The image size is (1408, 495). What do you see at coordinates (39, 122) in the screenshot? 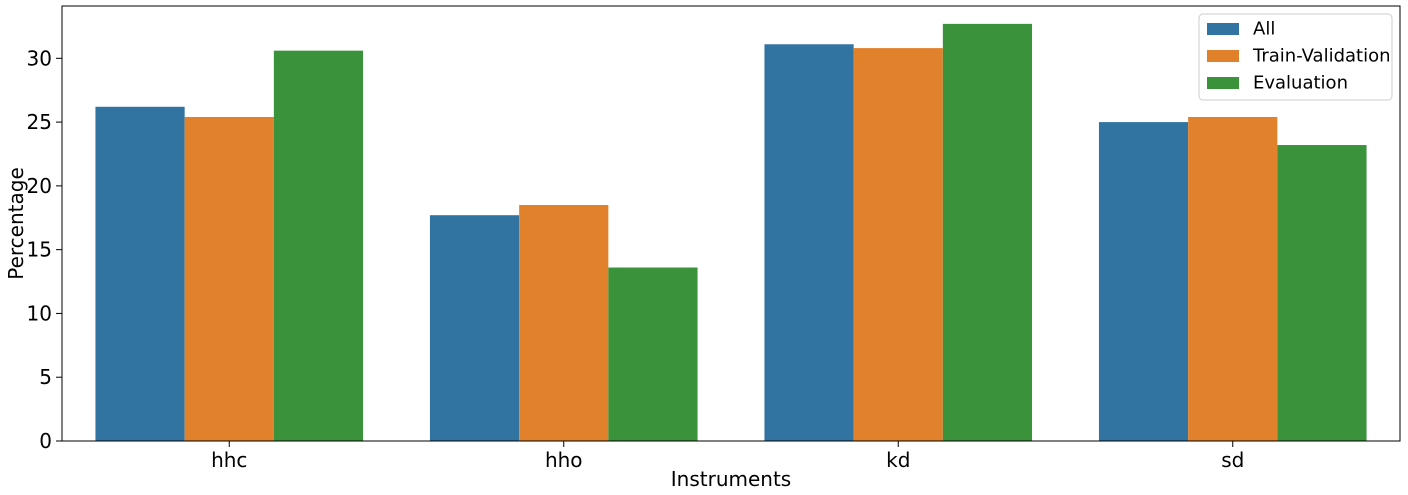
I see `y-tick-label: 25` at bounding box center [39, 122].